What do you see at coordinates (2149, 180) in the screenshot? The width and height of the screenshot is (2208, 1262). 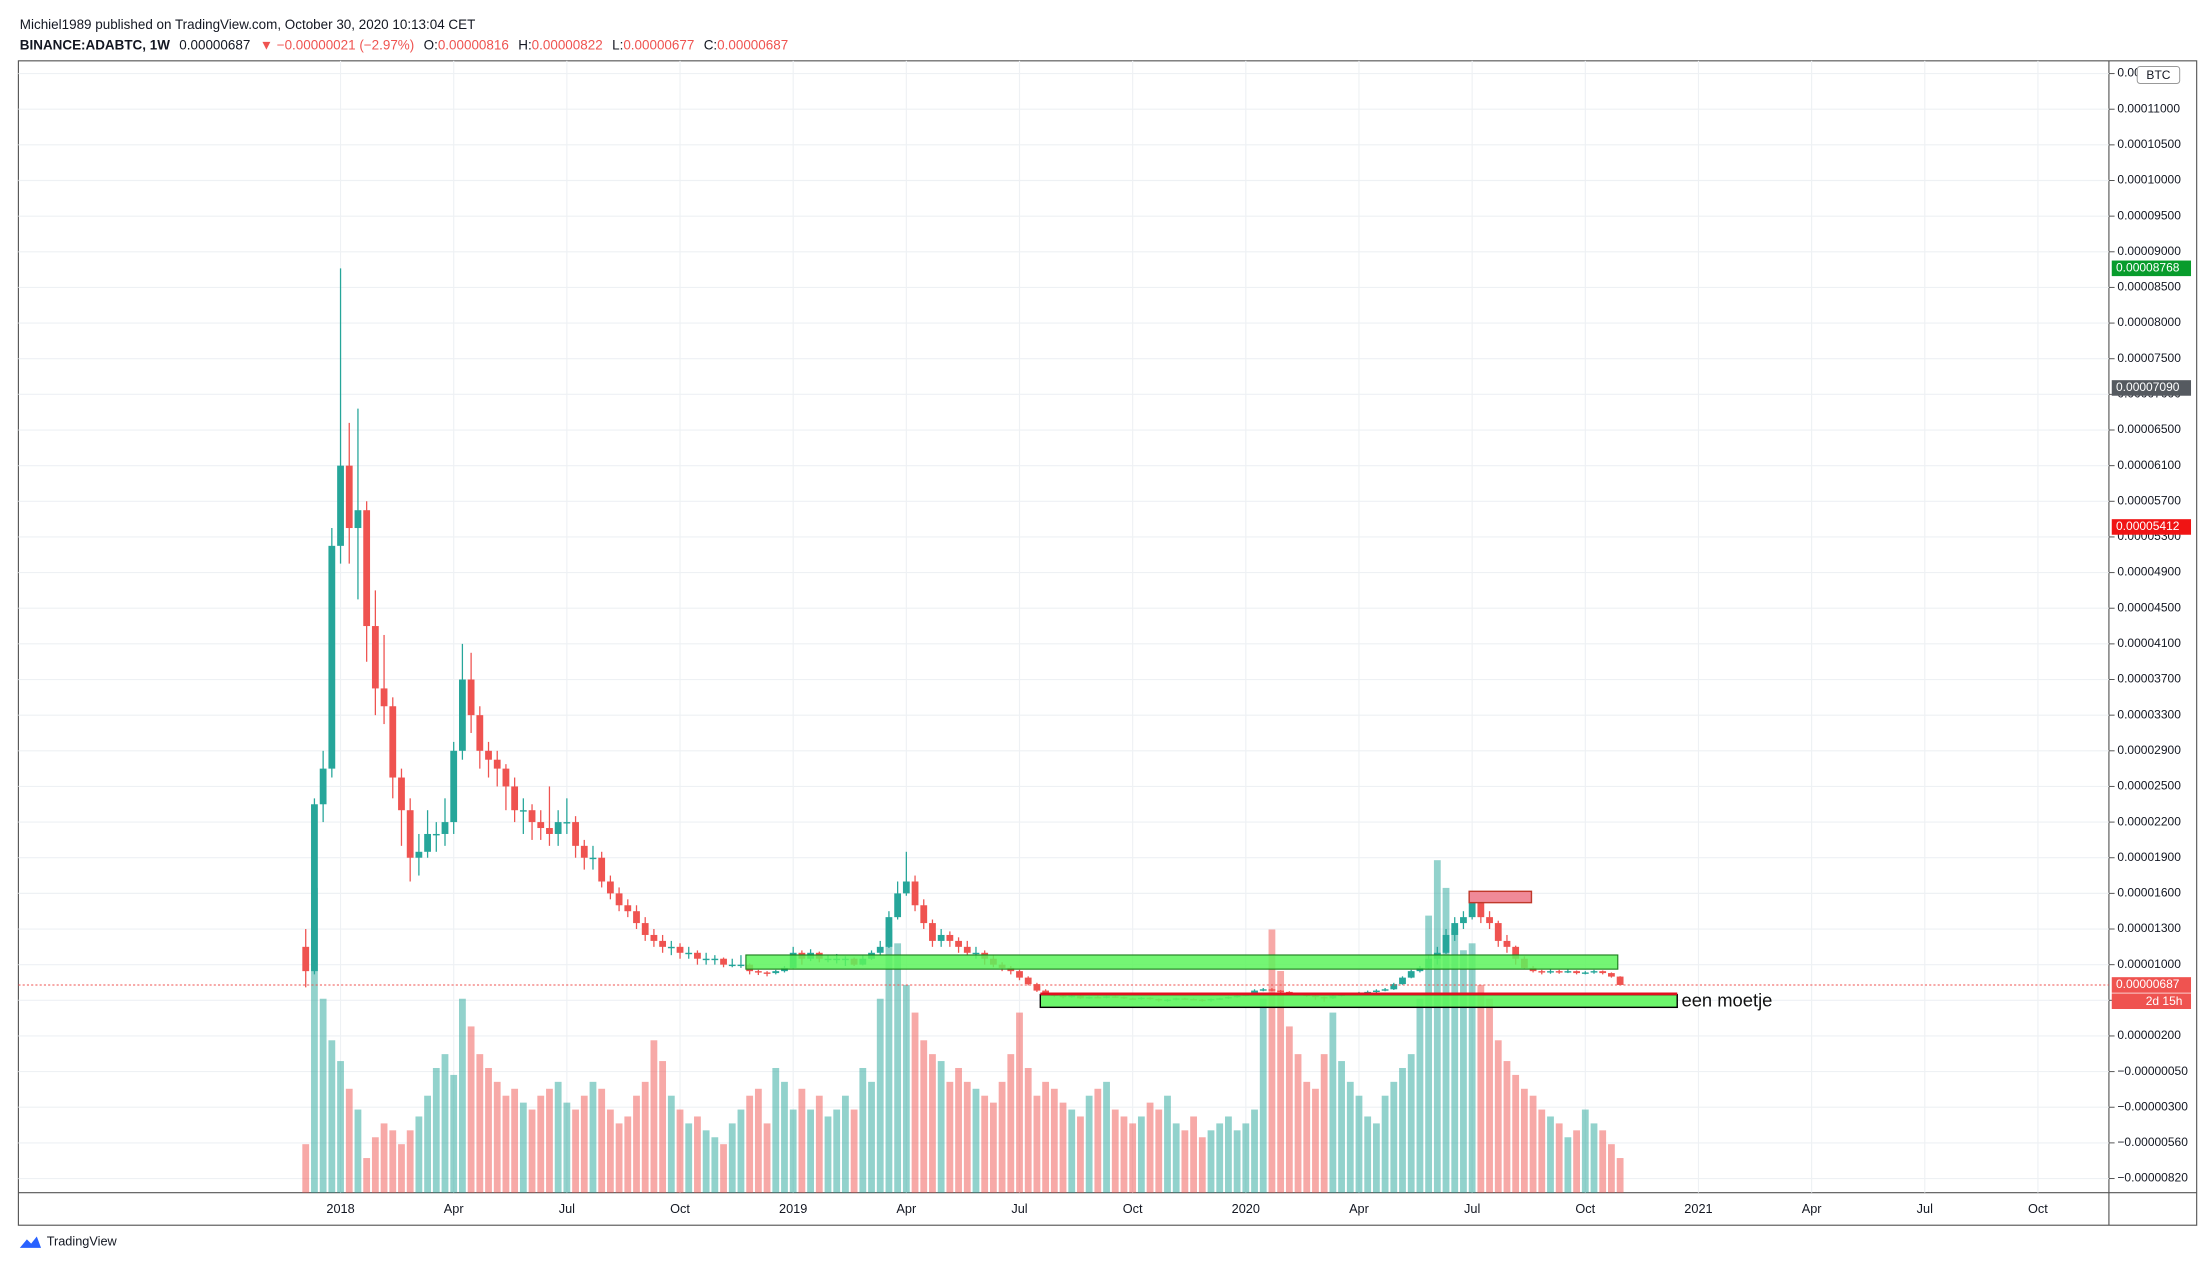 I see `y-tick-label: 0.00010000` at bounding box center [2149, 180].